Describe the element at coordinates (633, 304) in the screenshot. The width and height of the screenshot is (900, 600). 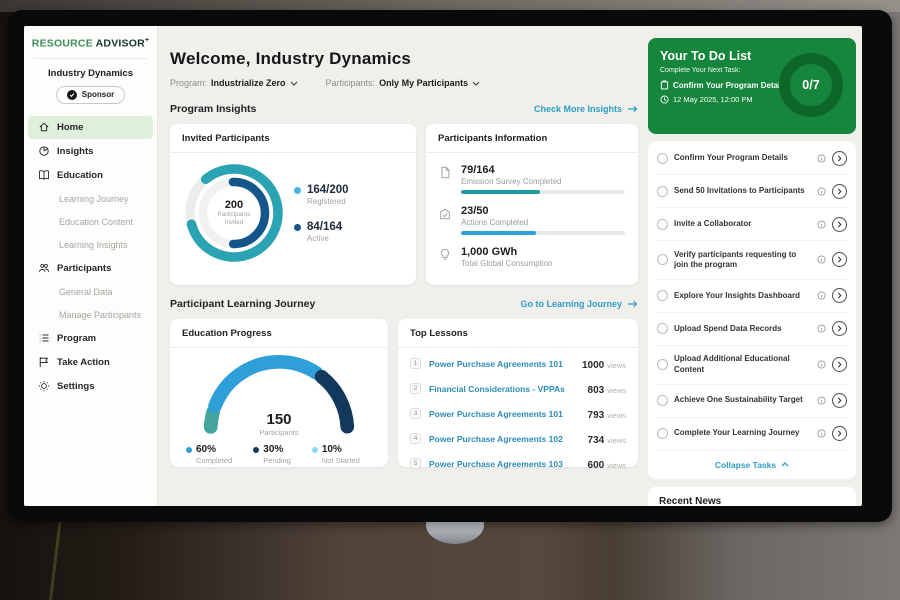
I see `arrow-right-icon` at that location.